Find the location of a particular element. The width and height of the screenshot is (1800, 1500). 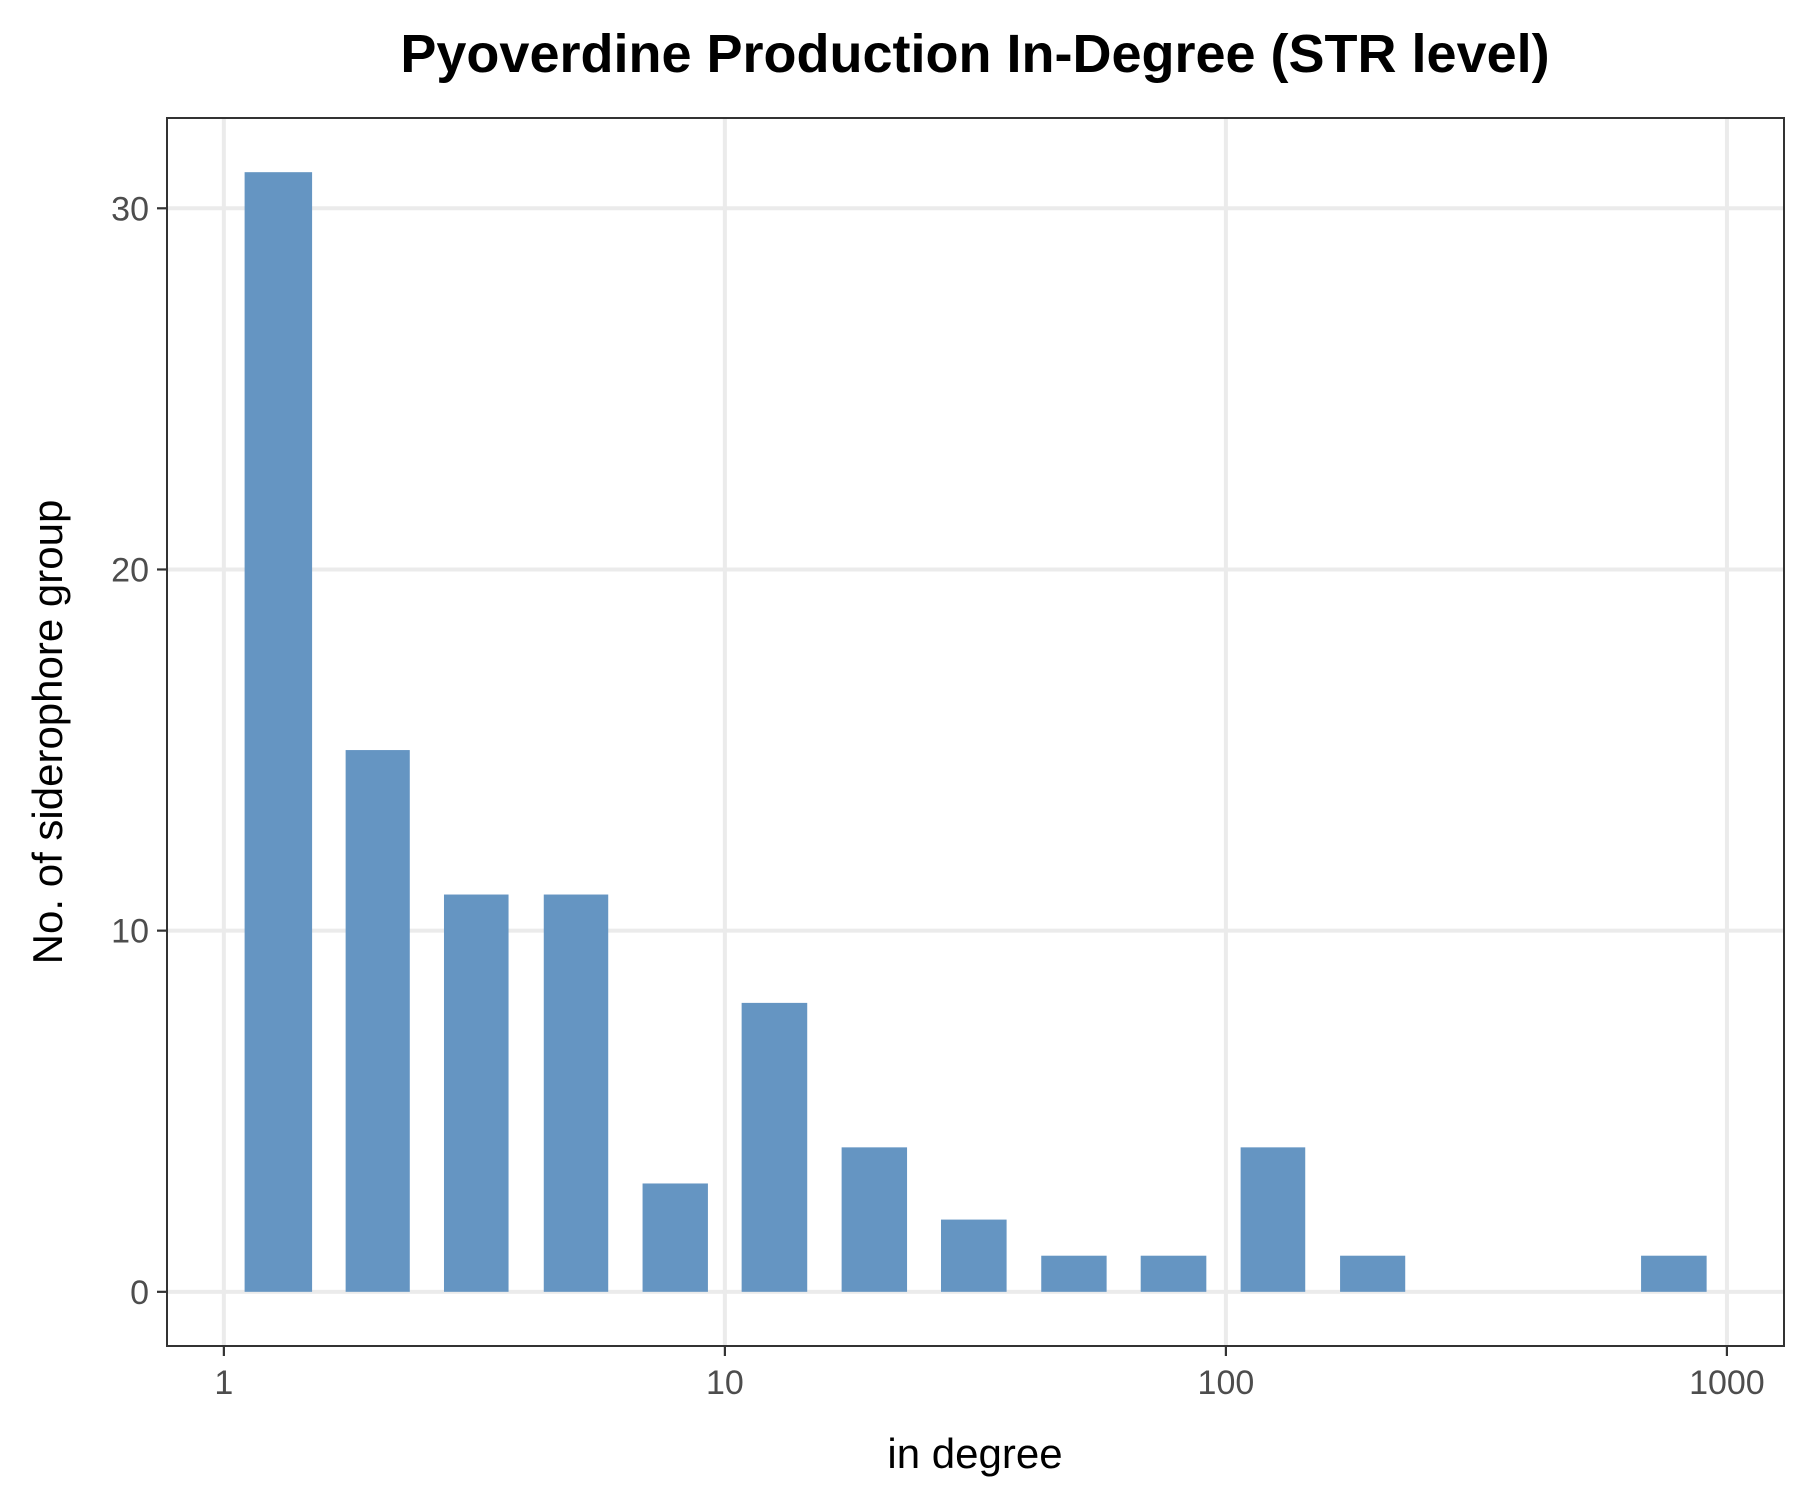

y-tick-label-0: 0 is located at coordinates (139, 1293).